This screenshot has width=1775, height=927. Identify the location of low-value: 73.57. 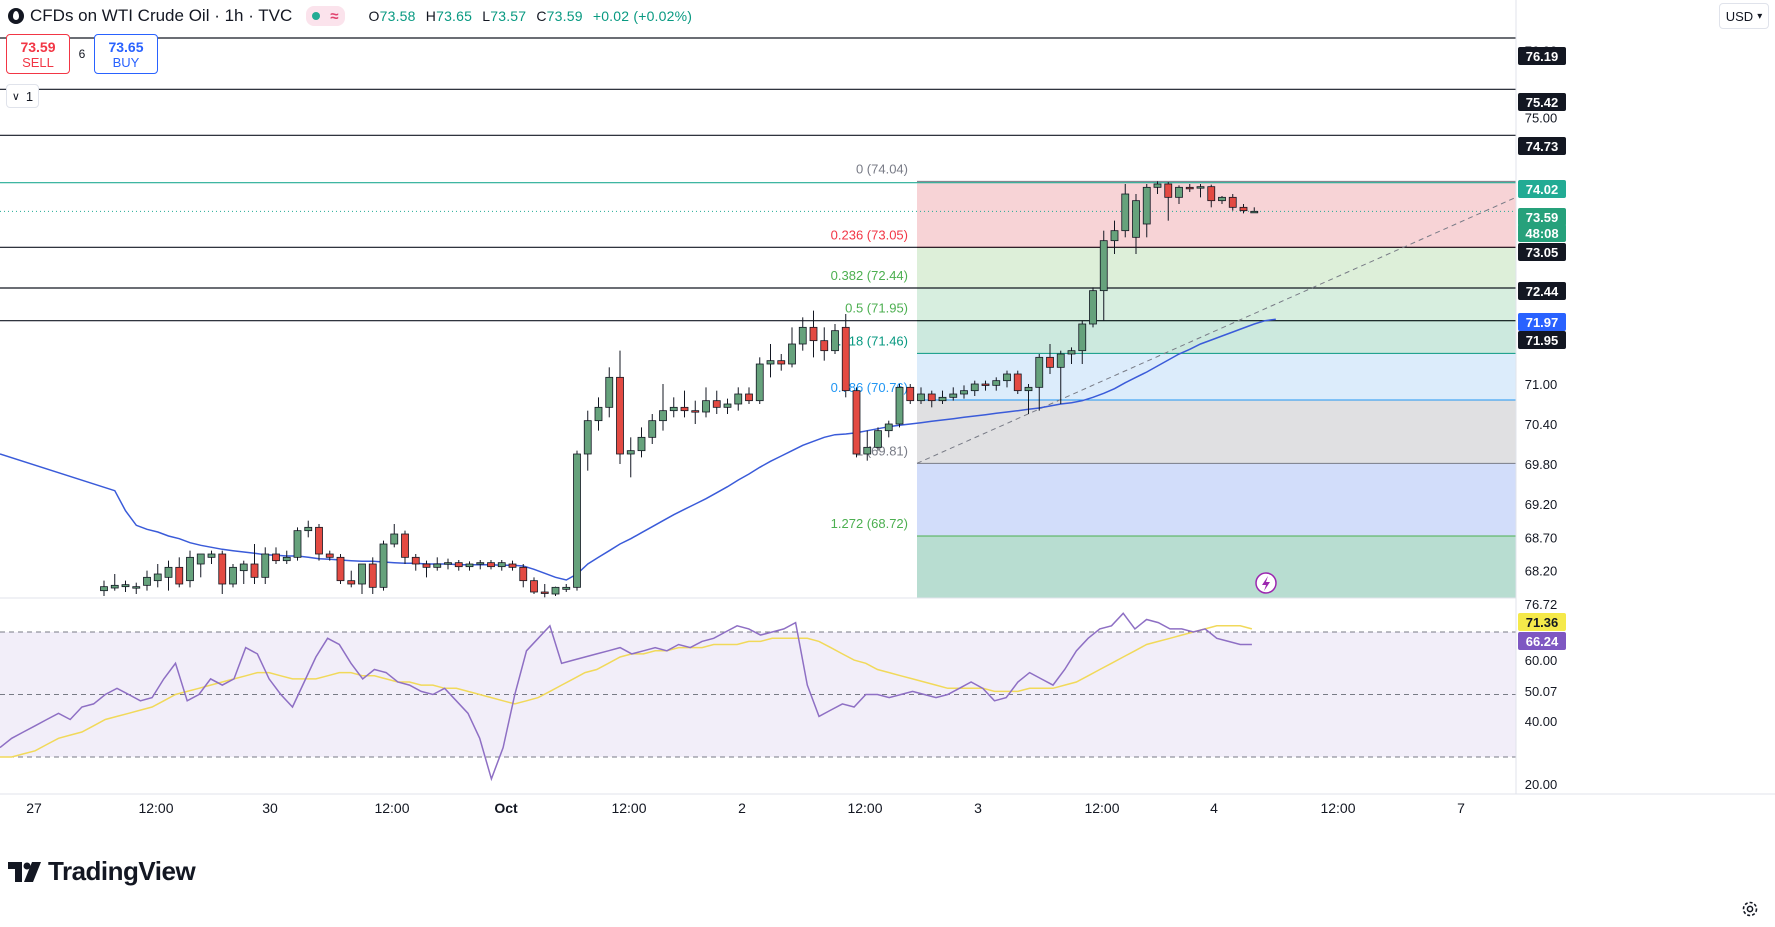
(508, 16).